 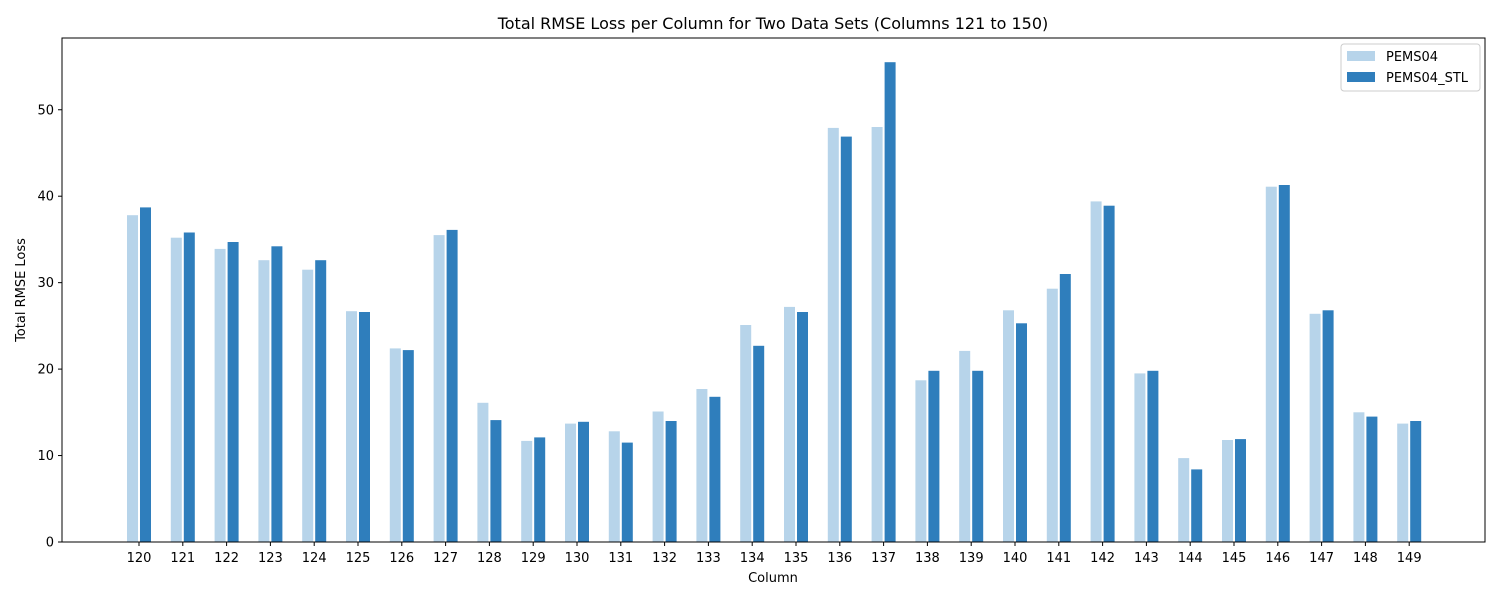 What do you see at coordinates (839, 558) in the screenshot?
I see `x-tick-label-136: 136` at bounding box center [839, 558].